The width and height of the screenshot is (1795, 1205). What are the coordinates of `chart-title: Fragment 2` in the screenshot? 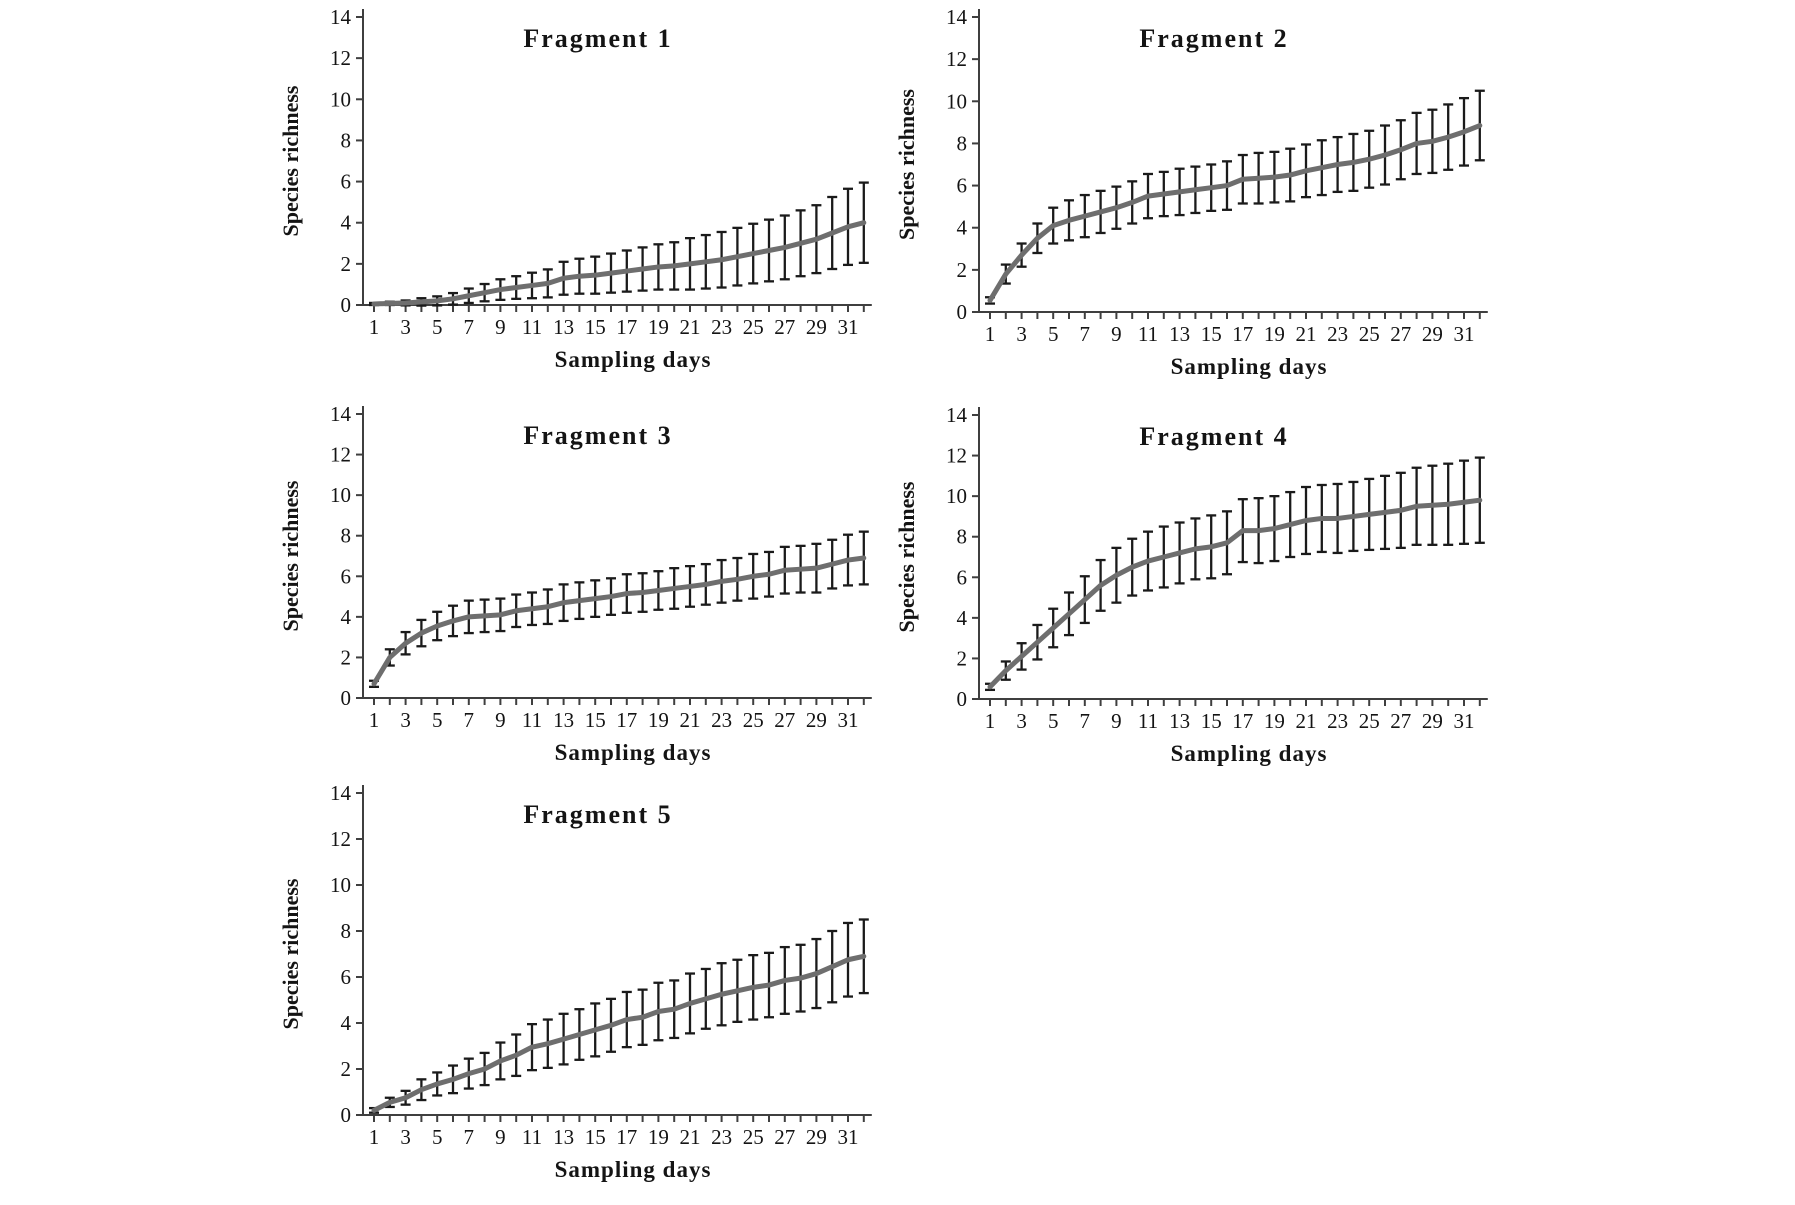 It's located at (1213, 38).